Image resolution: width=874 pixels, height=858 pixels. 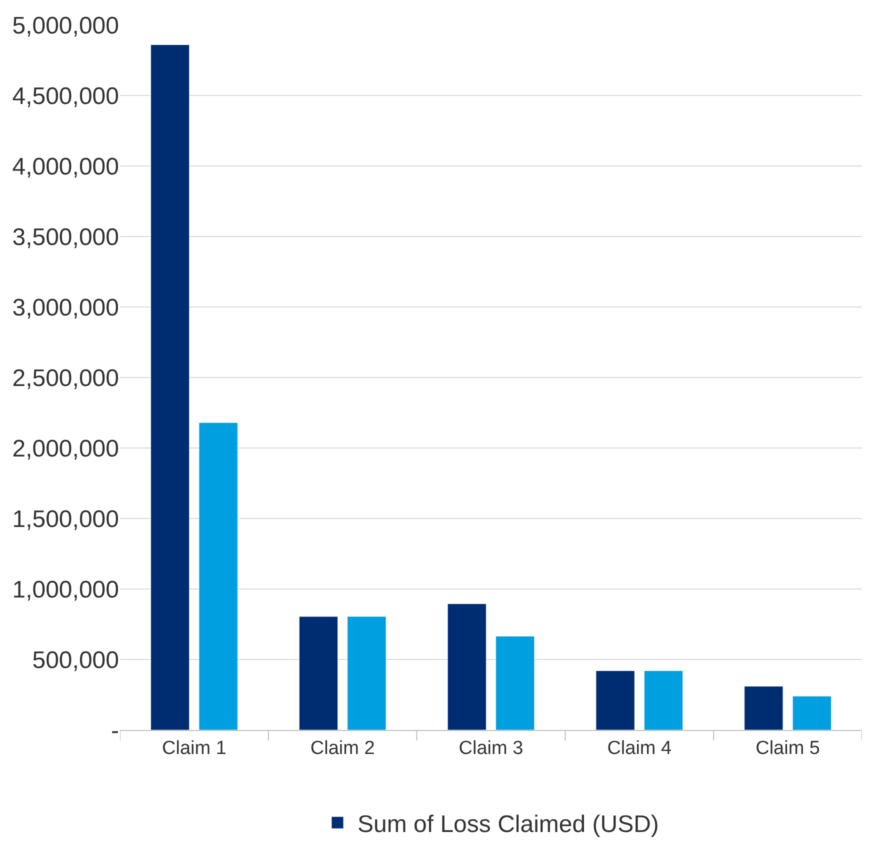 I want to click on y-tick-label: -, so click(x=115, y=730).